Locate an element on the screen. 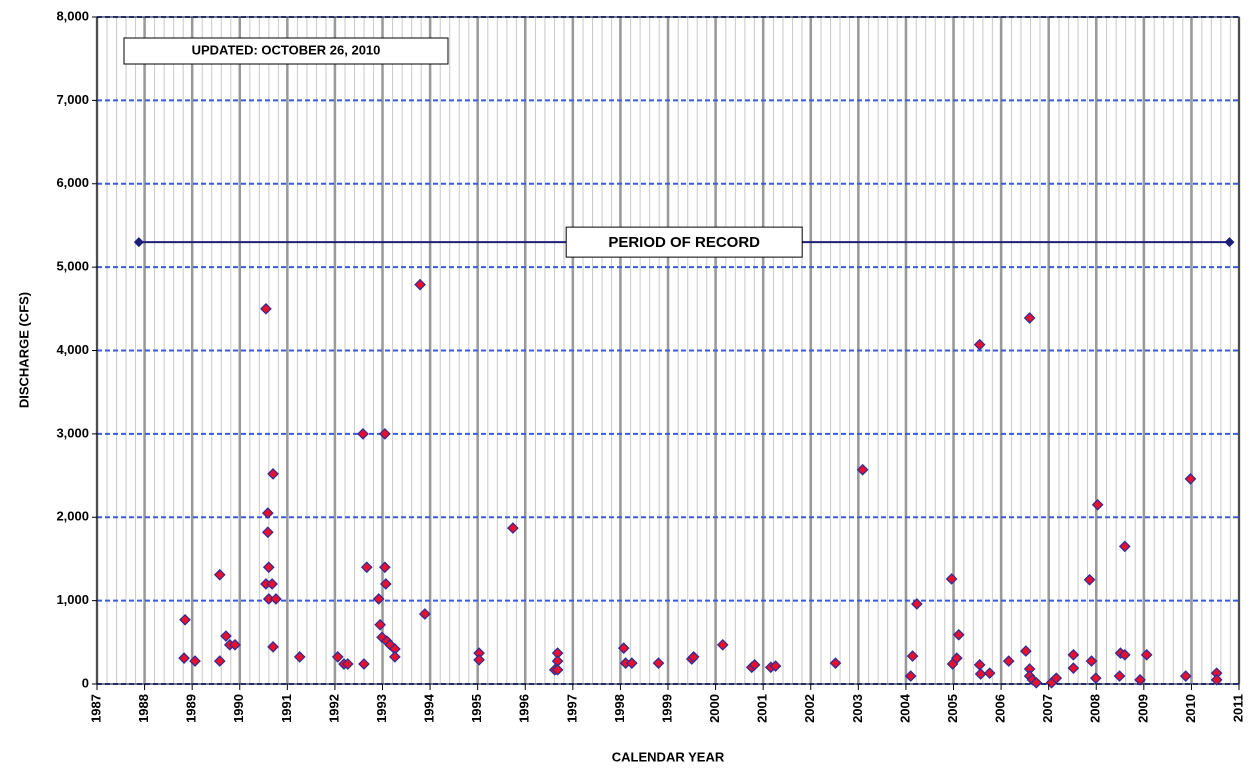 Image resolution: width=1254 pixels, height=771 pixels. y-tick-label: 6,000 is located at coordinates (72, 182).